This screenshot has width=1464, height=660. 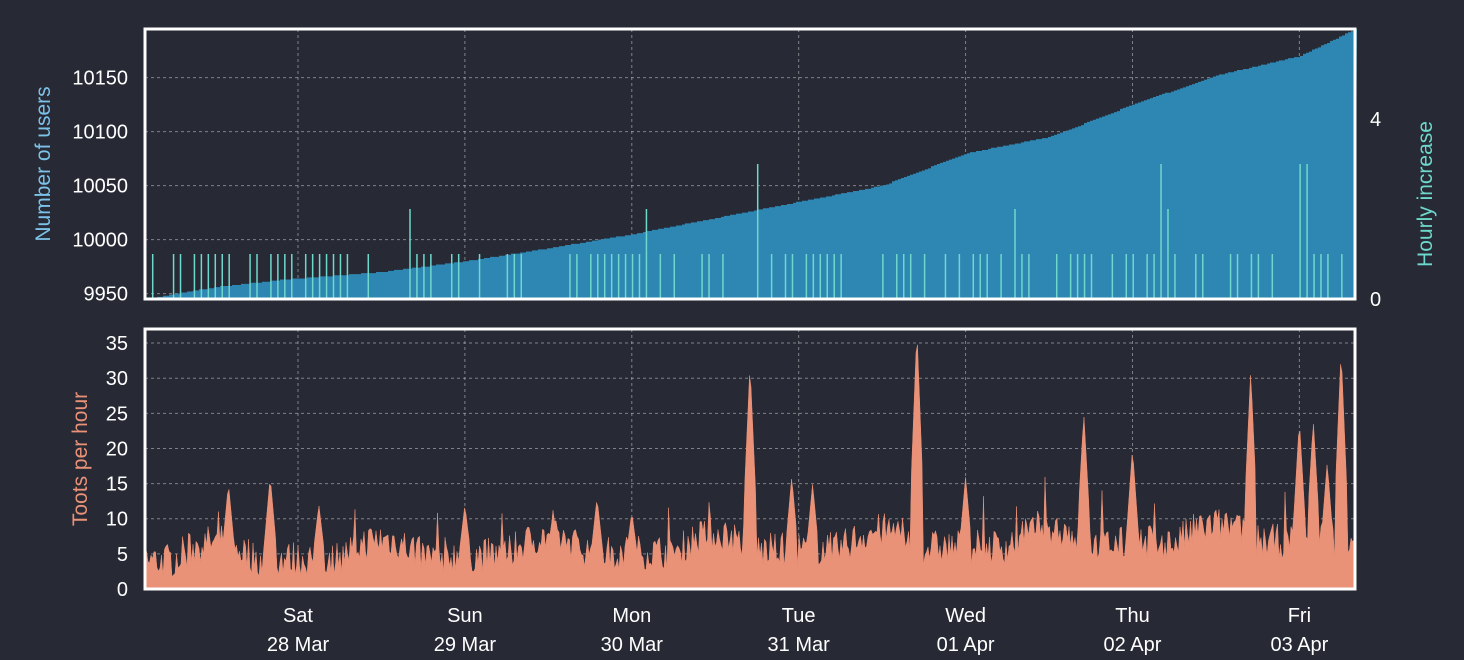 I want to click on users-axis-title: Number of users, so click(x=43, y=163).